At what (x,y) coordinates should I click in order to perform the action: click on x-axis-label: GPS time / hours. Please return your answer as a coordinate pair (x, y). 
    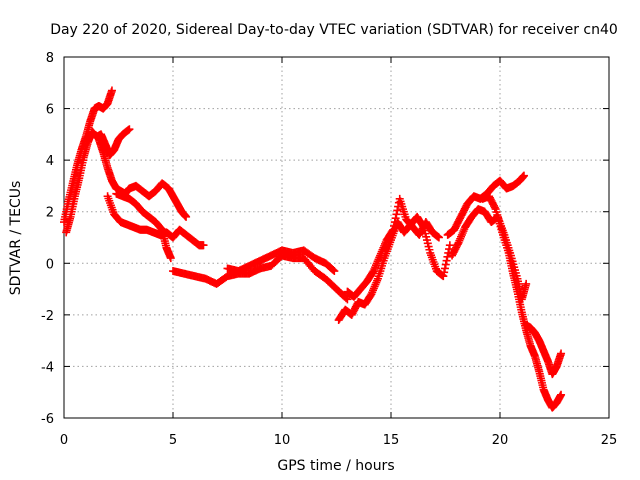
    Looking at the image, I should click on (335, 466).